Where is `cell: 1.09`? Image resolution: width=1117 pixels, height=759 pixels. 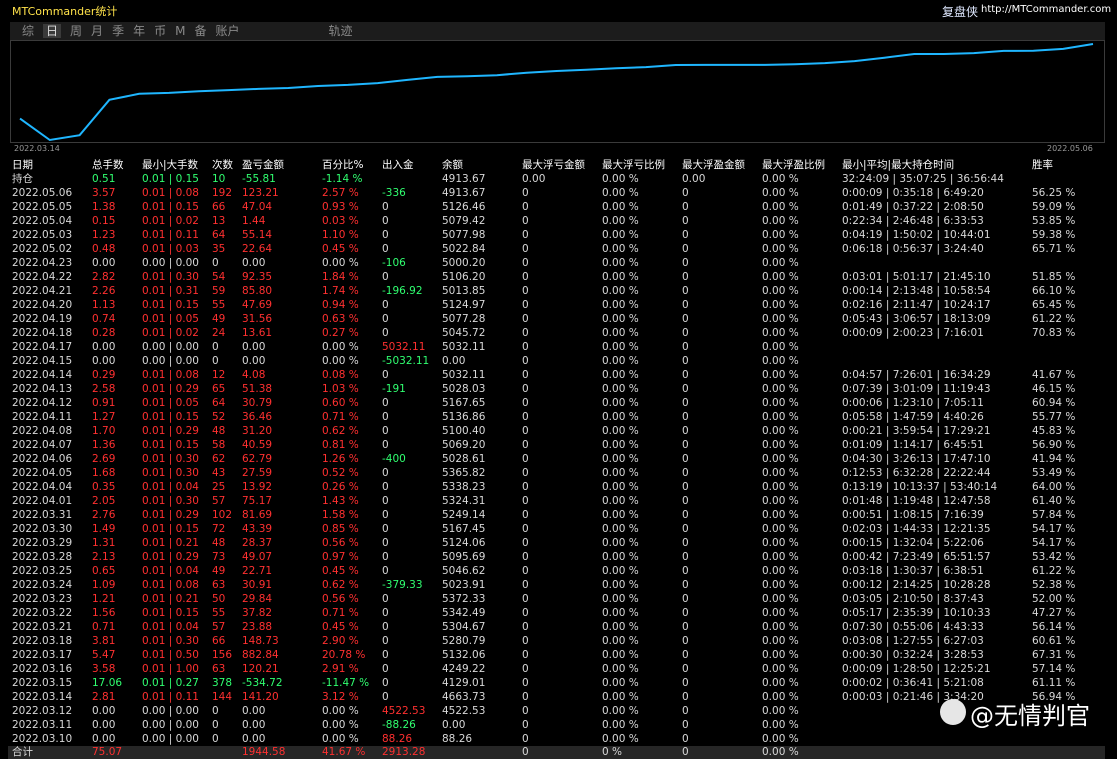
cell: 1.09 is located at coordinates (104, 585).